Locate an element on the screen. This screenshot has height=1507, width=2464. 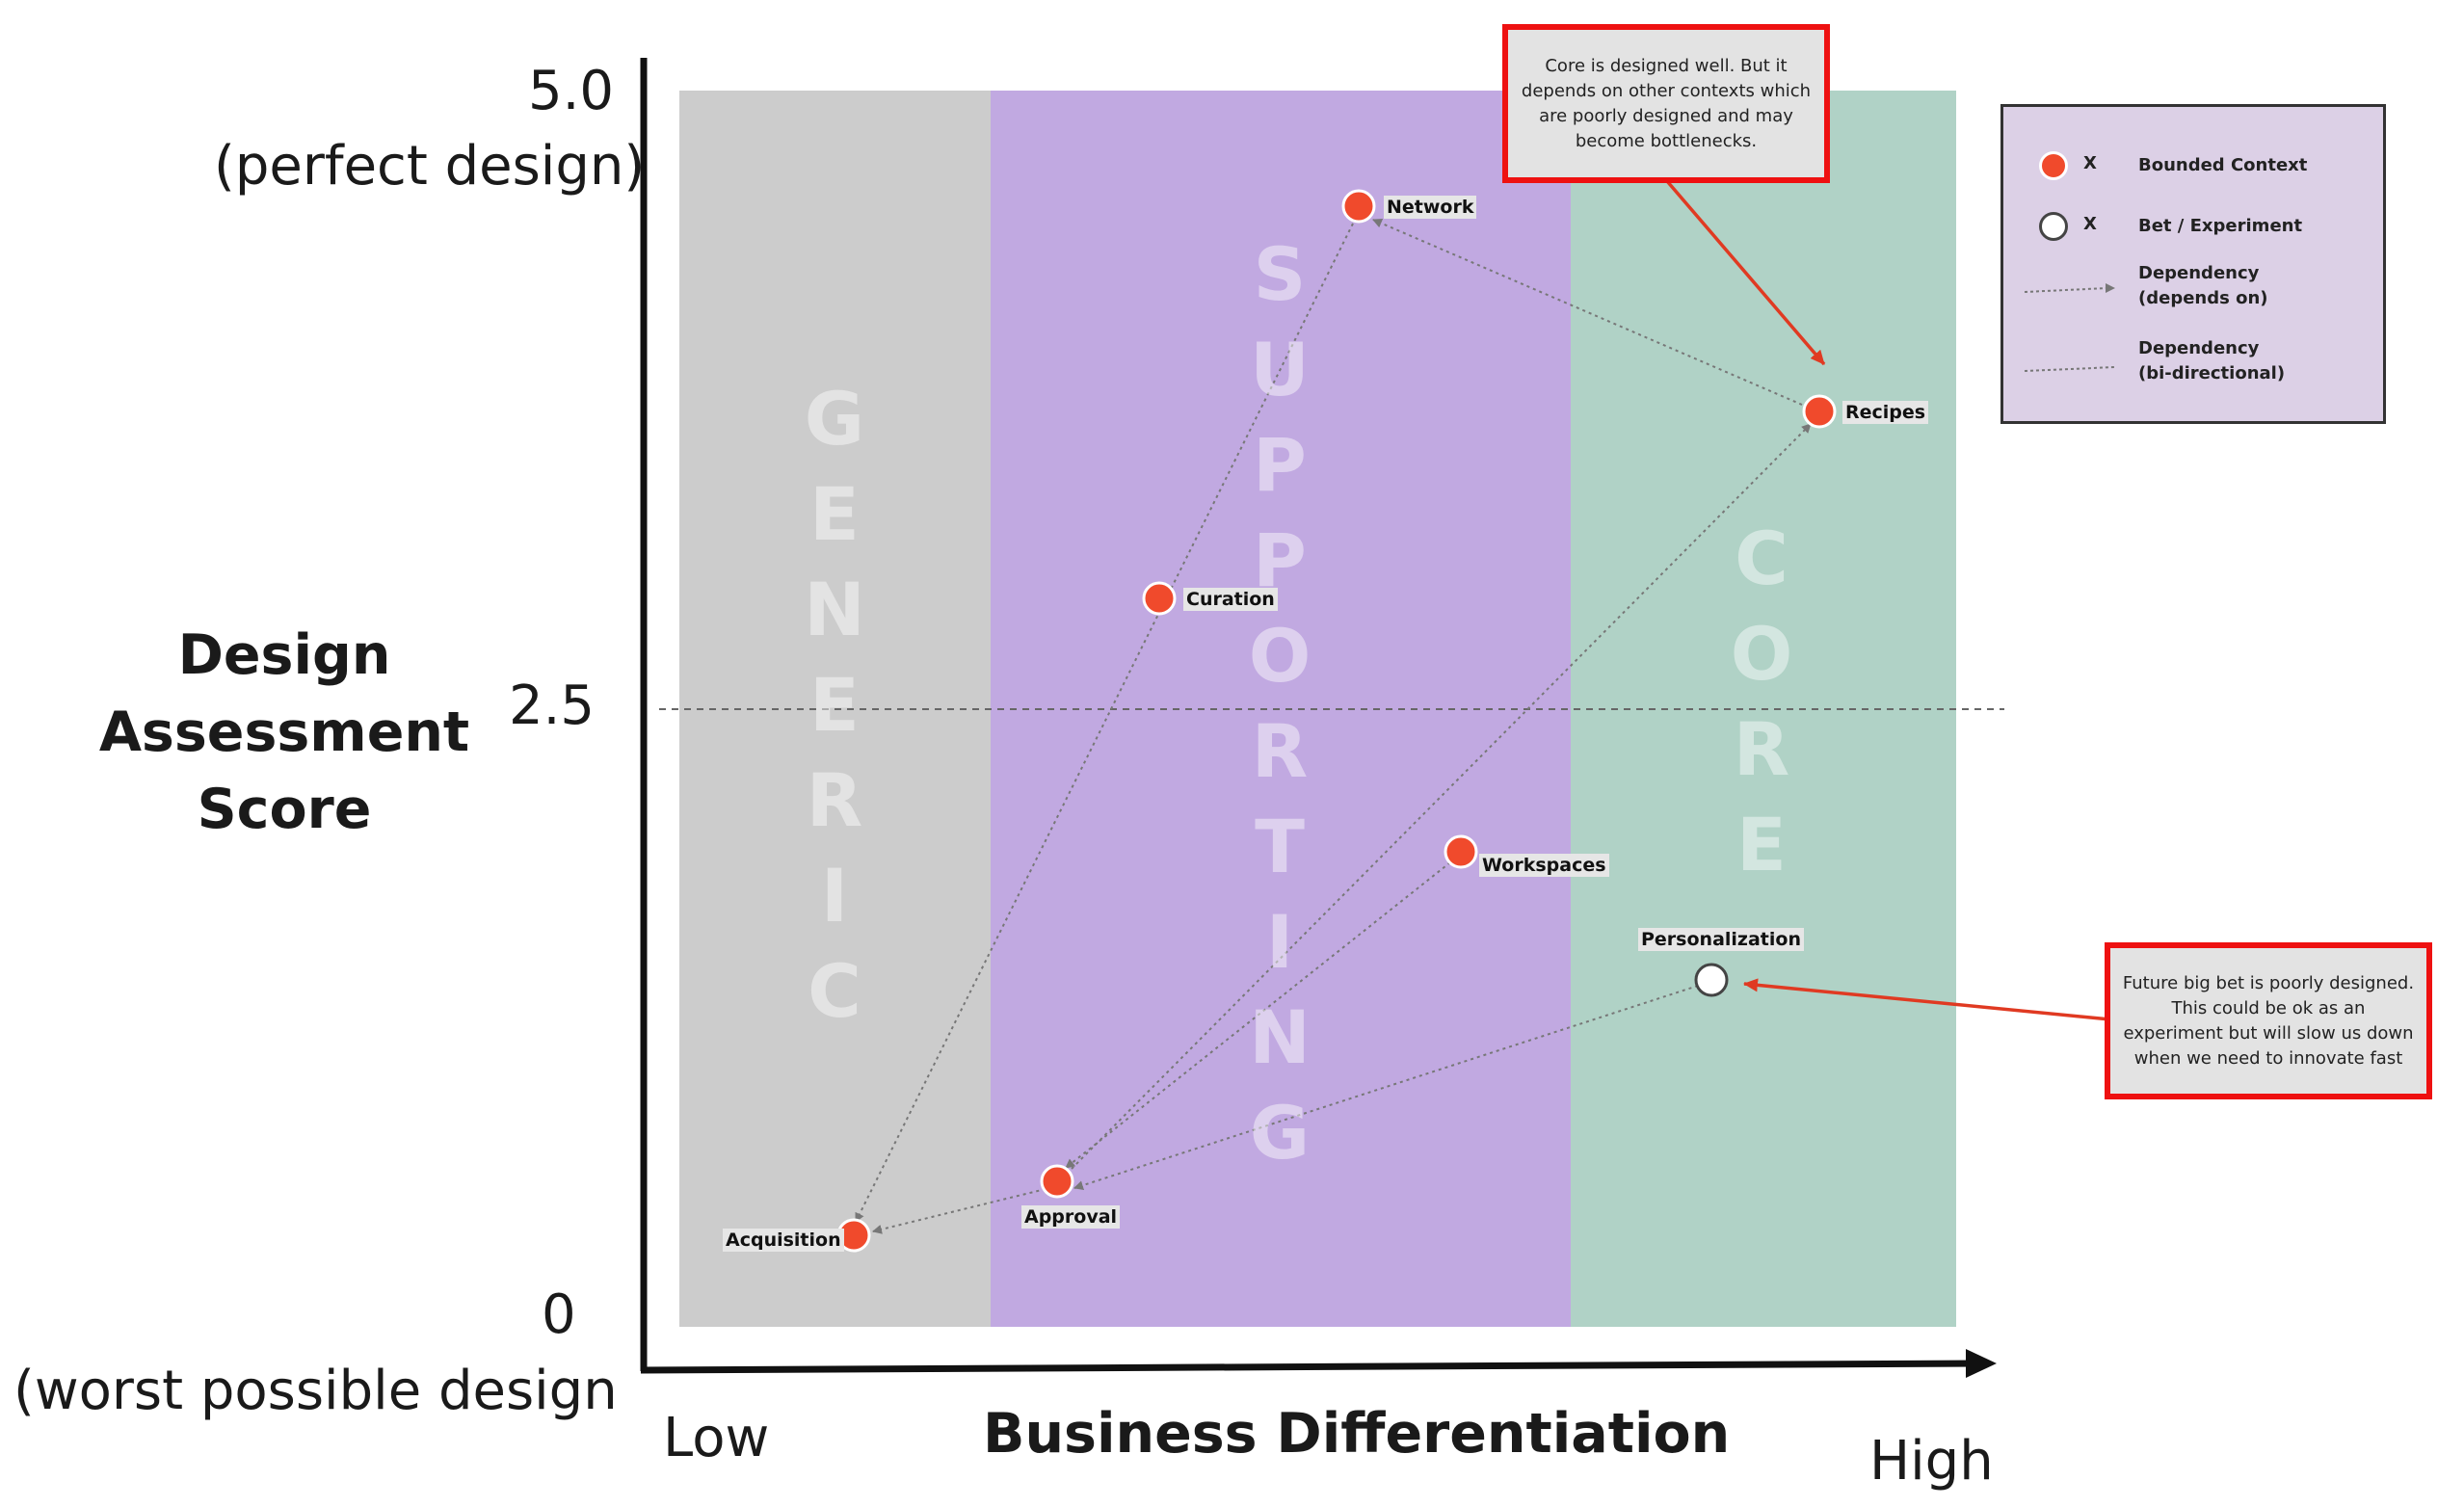
y-axis-title: Design Assessment Score is located at coordinates (284, 732).